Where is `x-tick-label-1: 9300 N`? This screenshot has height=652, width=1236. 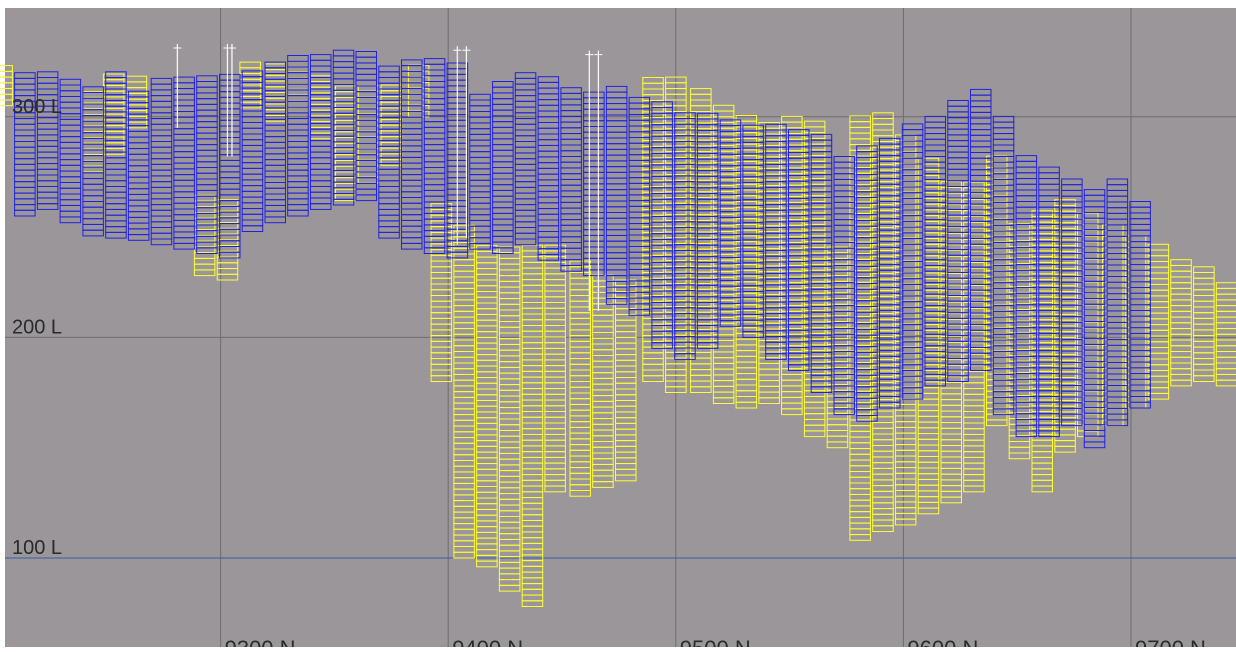 x-tick-label-1: 9300 N is located at coordinates (260, 641).